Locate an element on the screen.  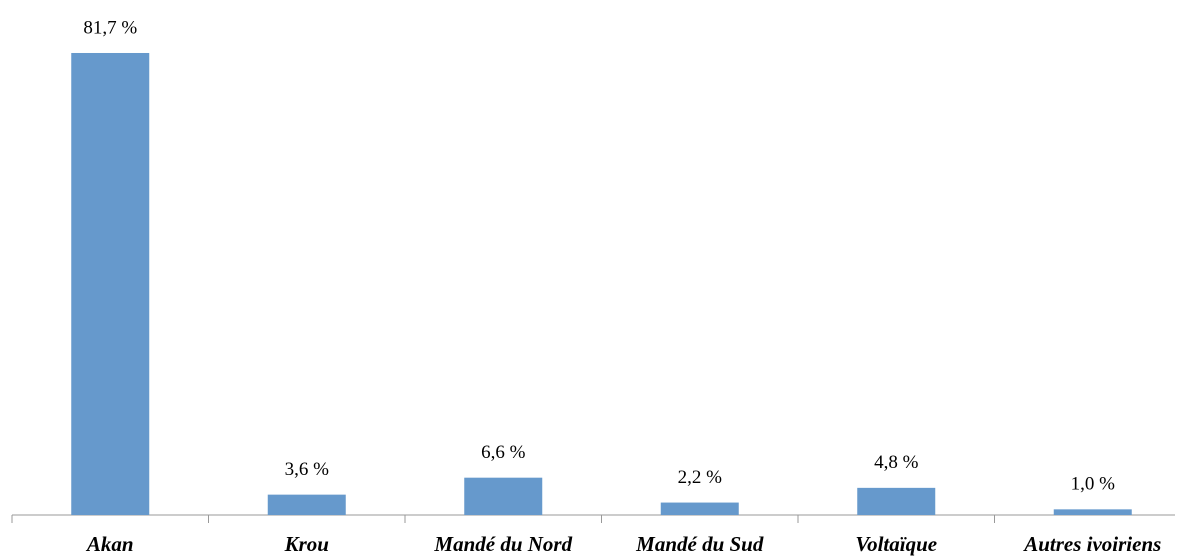
value-label: 4,8 % is located at coordinates (896, 462).